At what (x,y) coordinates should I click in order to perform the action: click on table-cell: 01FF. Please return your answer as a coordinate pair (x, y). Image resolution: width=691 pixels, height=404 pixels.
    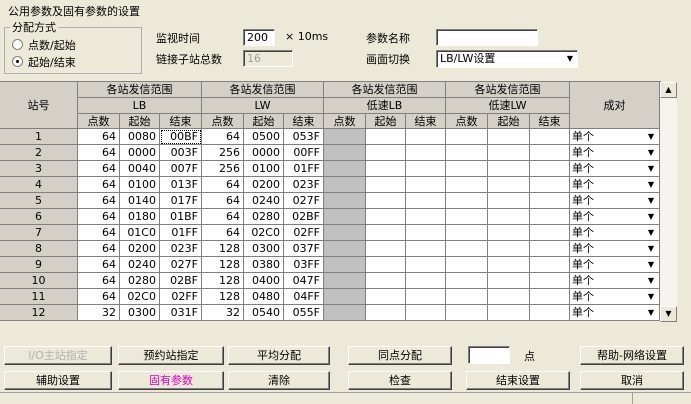
    Looking at the image, I should click on (181, 233).